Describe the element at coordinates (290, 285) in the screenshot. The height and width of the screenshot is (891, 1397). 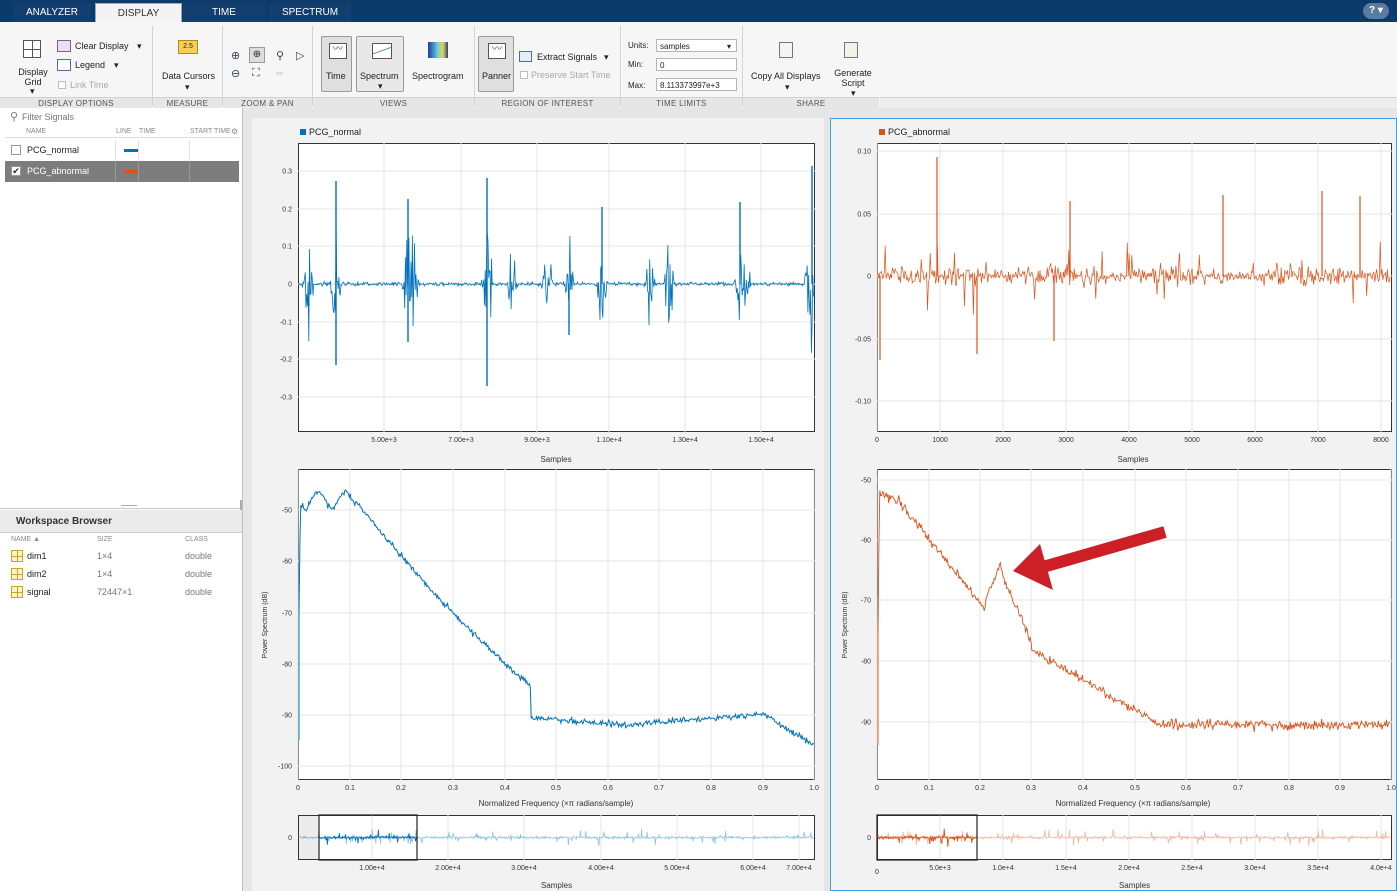
I see `y-tick-label: 0` at that location.